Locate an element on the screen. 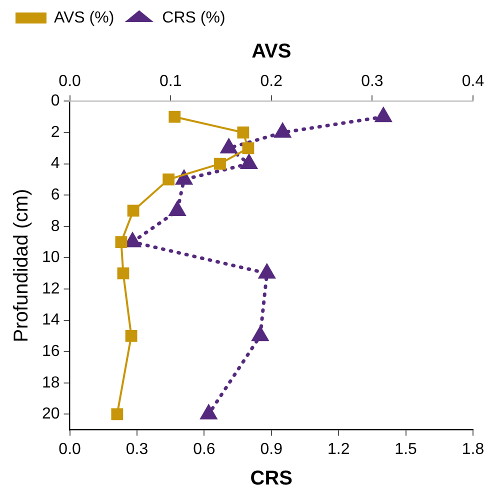  y-tick-label: 6 is located at coordinates (55, 195).